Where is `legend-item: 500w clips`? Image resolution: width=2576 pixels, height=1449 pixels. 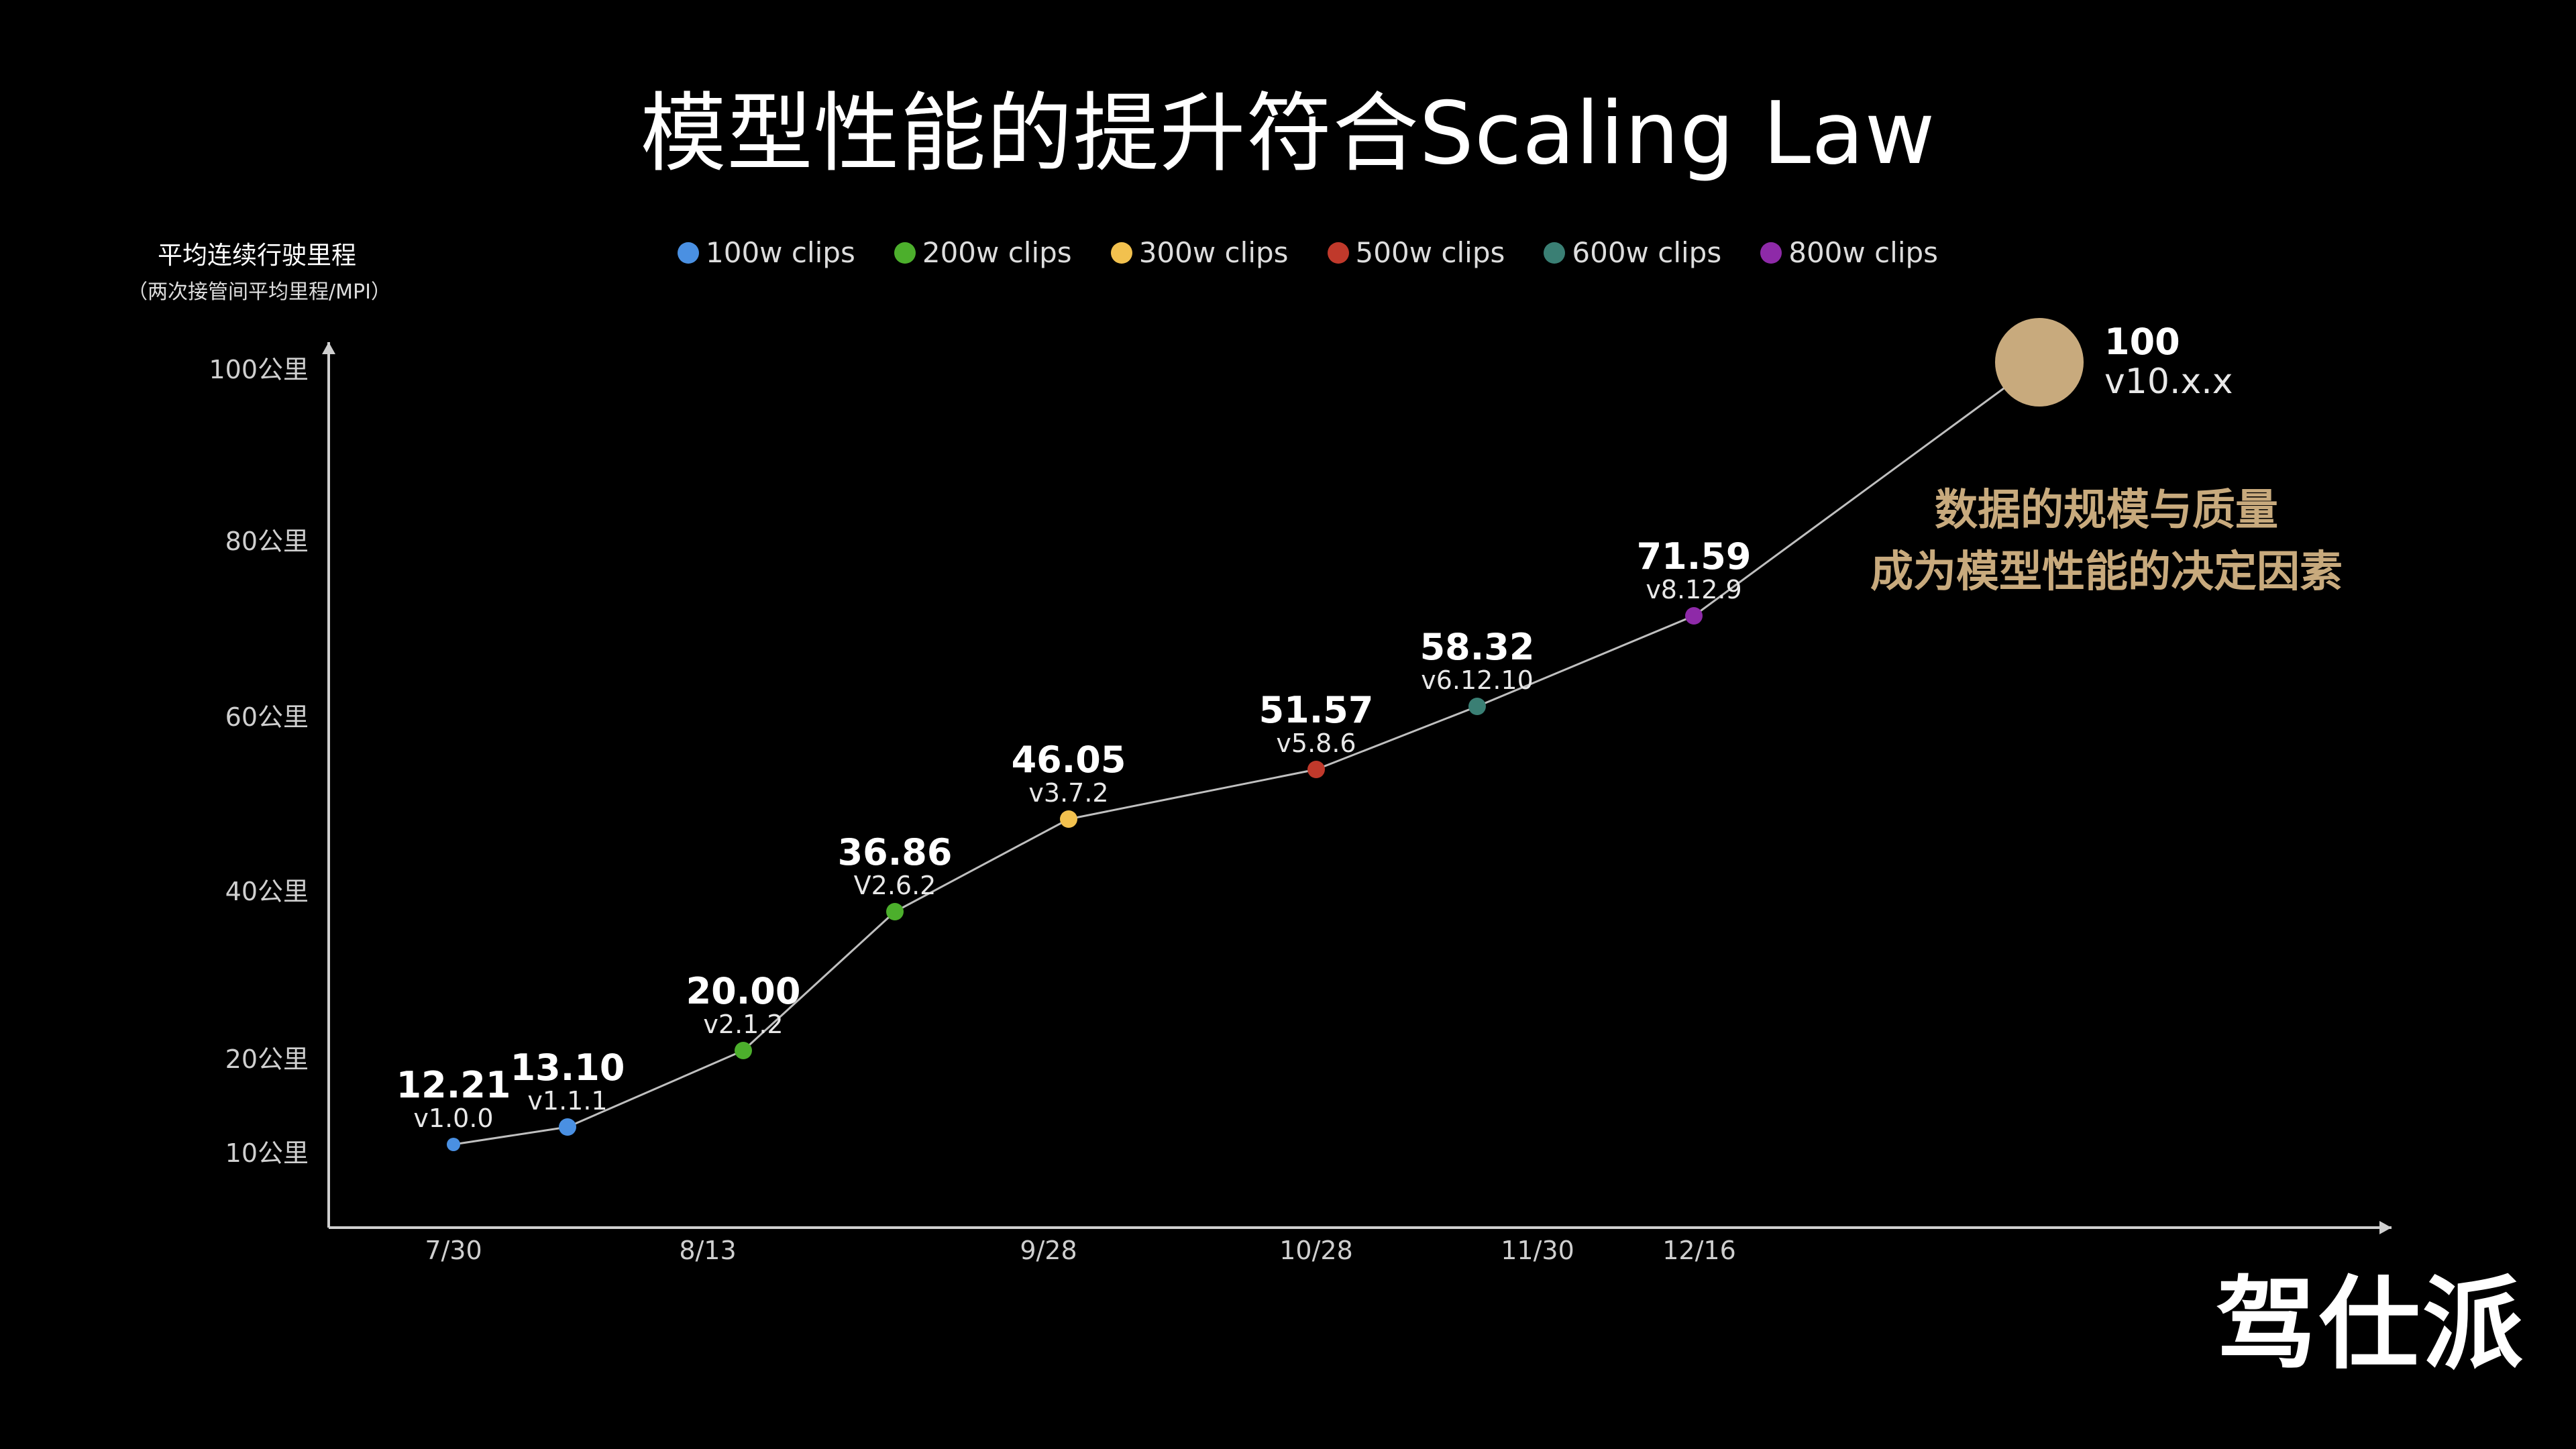 legend-item: 500w clips is located at coordinates (1416, 252).